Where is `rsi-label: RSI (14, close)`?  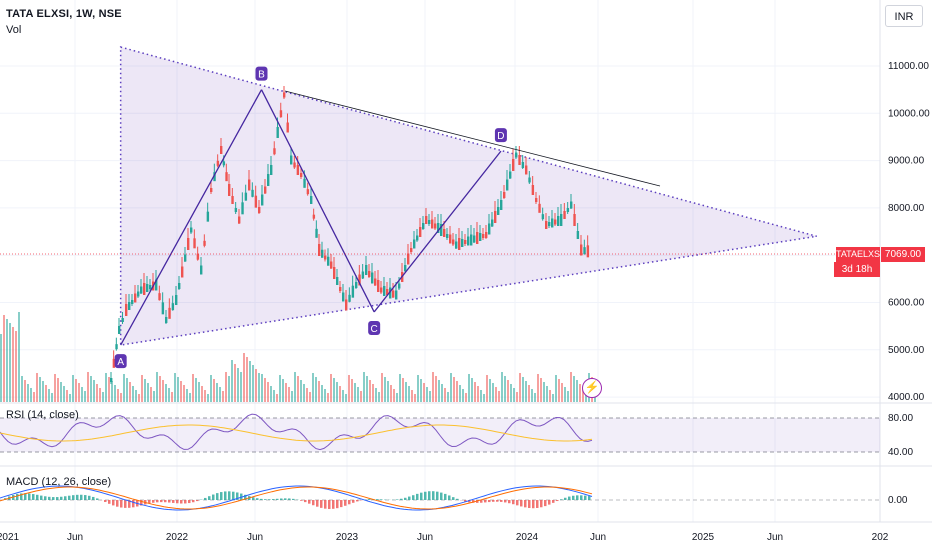
rsi-label: RSI (14, close) is located at coordinates (42, 415).